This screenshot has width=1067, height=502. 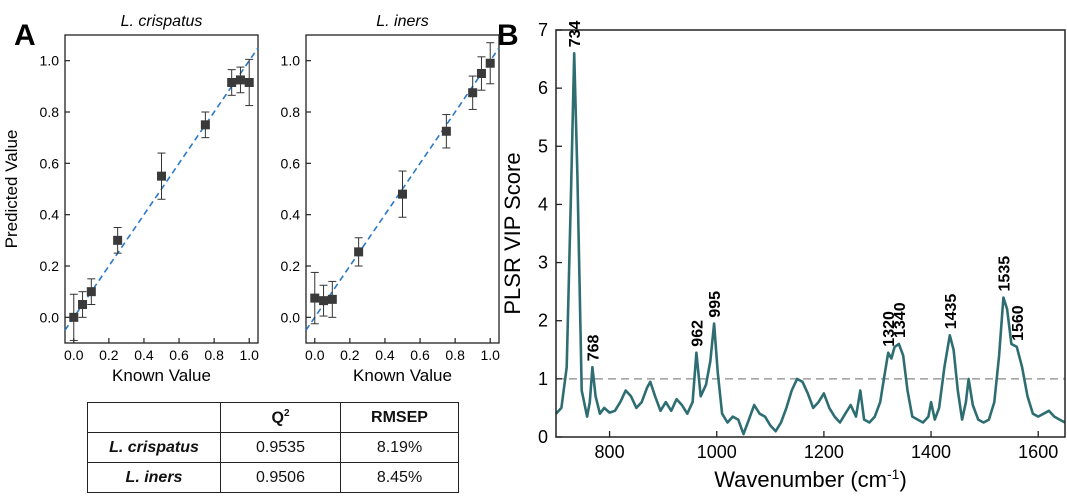 I want to click on peak-annotation-label: 1435, so click(x=951, y=312).